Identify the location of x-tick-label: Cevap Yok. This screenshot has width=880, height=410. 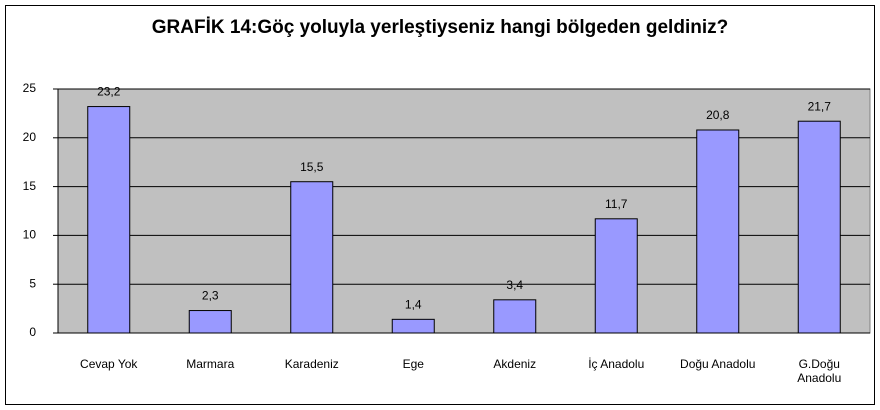
(109, 364).